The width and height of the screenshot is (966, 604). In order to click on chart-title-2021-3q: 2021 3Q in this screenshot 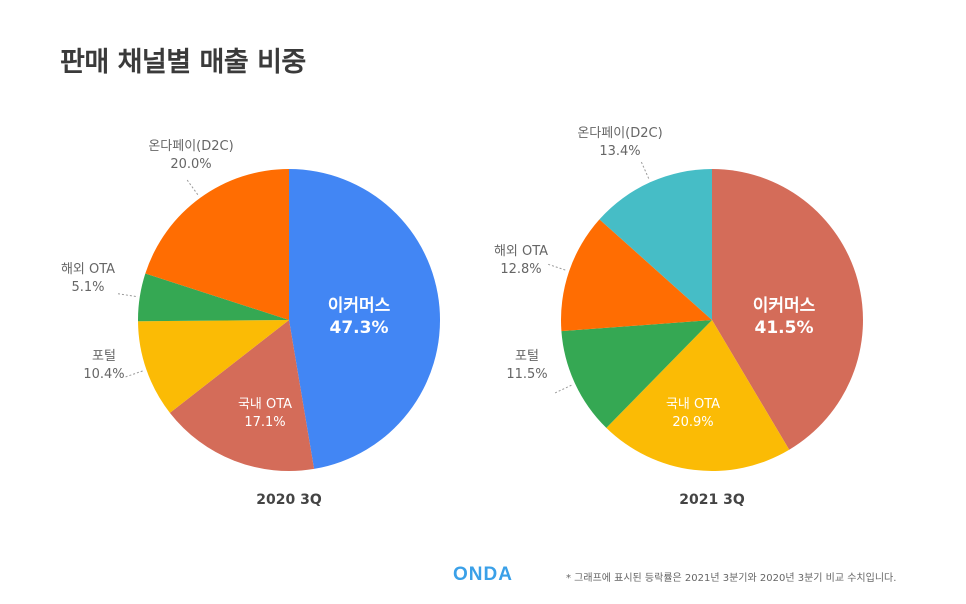, I will do `click(712, 500)`.